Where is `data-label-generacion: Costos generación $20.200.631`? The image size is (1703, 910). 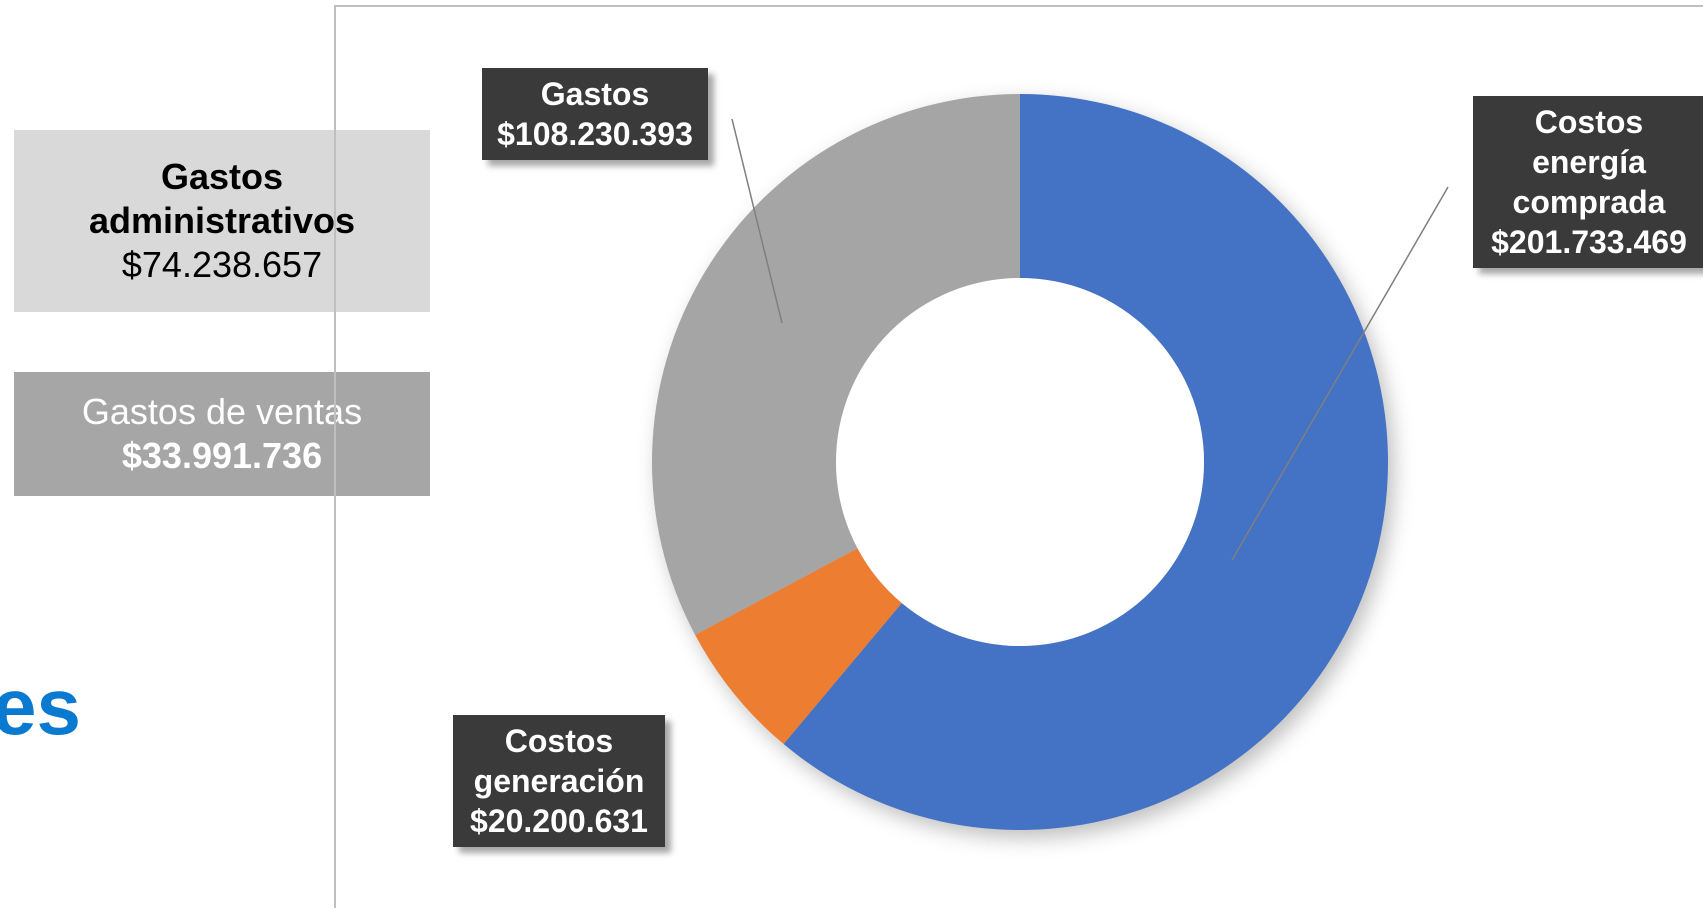 data-label-generacion: Costos generación $20.200.631 is located at coordinates (559, 781).